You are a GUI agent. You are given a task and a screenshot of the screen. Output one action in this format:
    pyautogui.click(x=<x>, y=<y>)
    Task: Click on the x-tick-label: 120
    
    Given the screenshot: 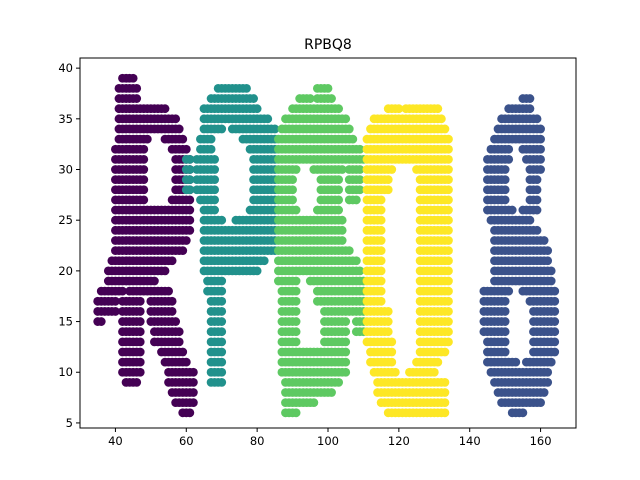 What is the action you would take?
    pyautogui.click(x=399, y=441)
    